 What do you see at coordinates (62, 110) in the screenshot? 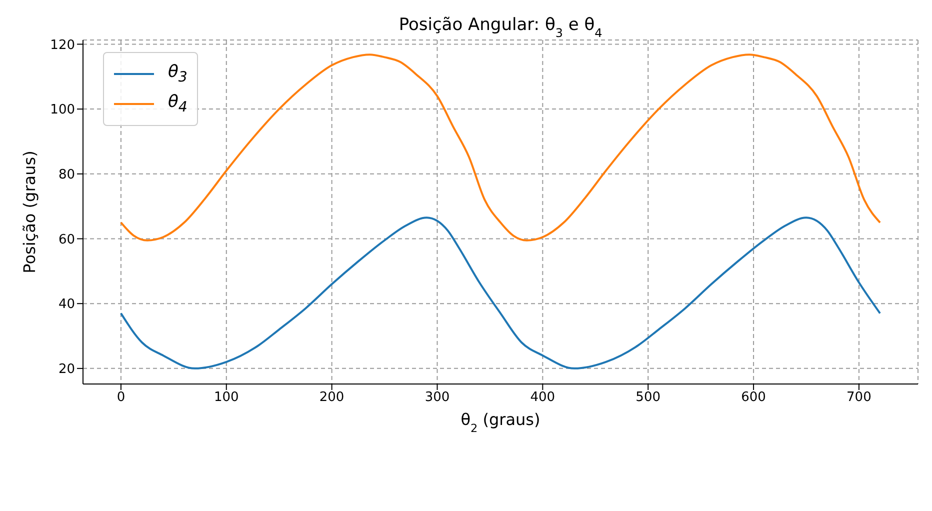
I see `y-tick-label: 100` at bounding box center [62, 110].